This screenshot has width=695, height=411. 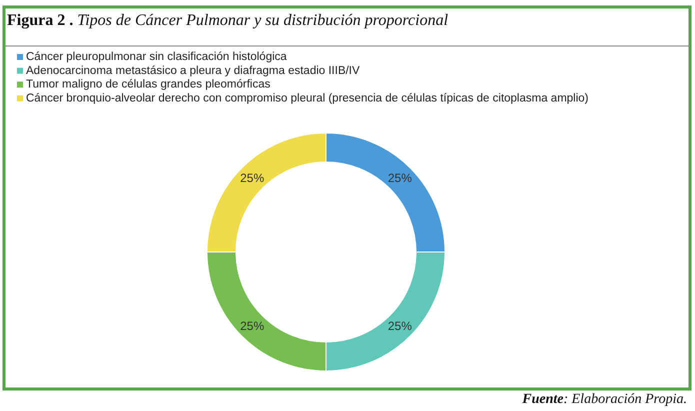 I want to click on chart-title: Figura 2 . Tipos de Cáncer Pulmonar y su distribución proporcional, so click(x=228, y=20).